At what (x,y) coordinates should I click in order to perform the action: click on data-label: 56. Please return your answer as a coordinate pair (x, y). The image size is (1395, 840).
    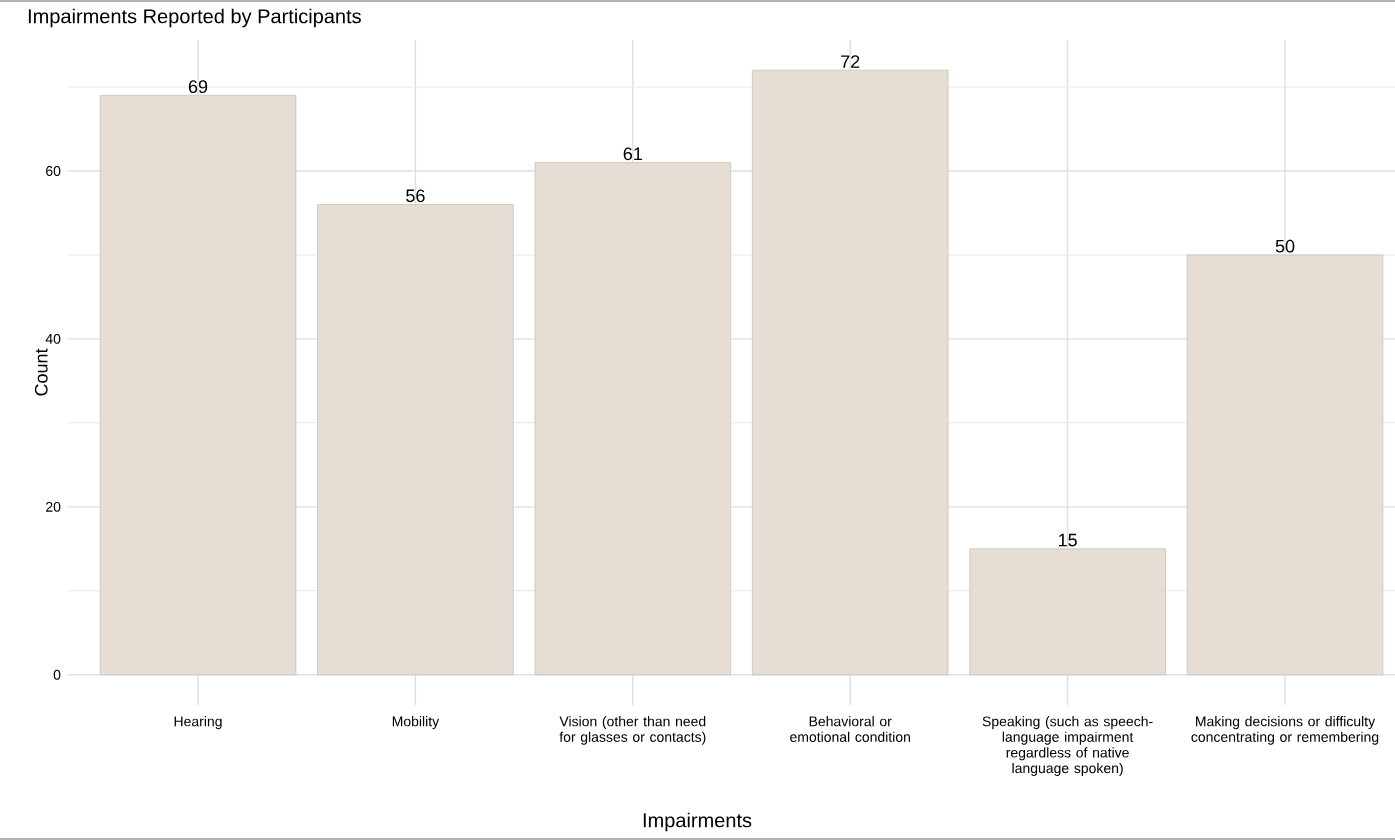
    Looking at the image, I should click on (415, 196).